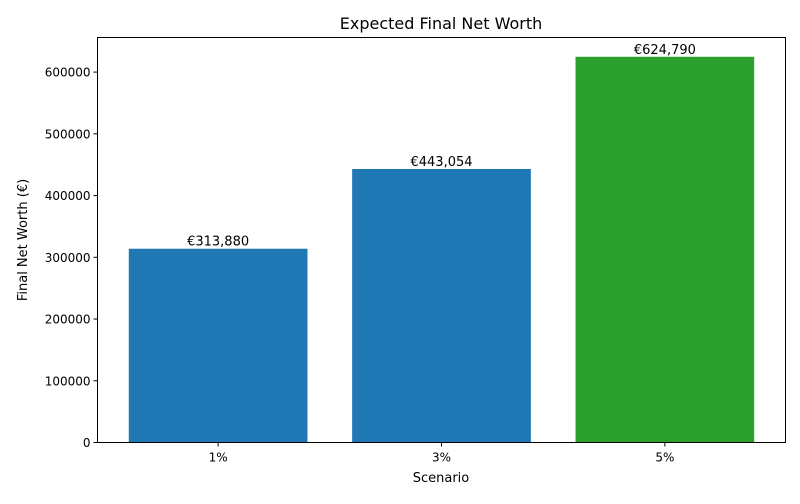 The height and width of the screenshot is (504, 800). I want to click on data-label: €443,054, so click(441, 162).